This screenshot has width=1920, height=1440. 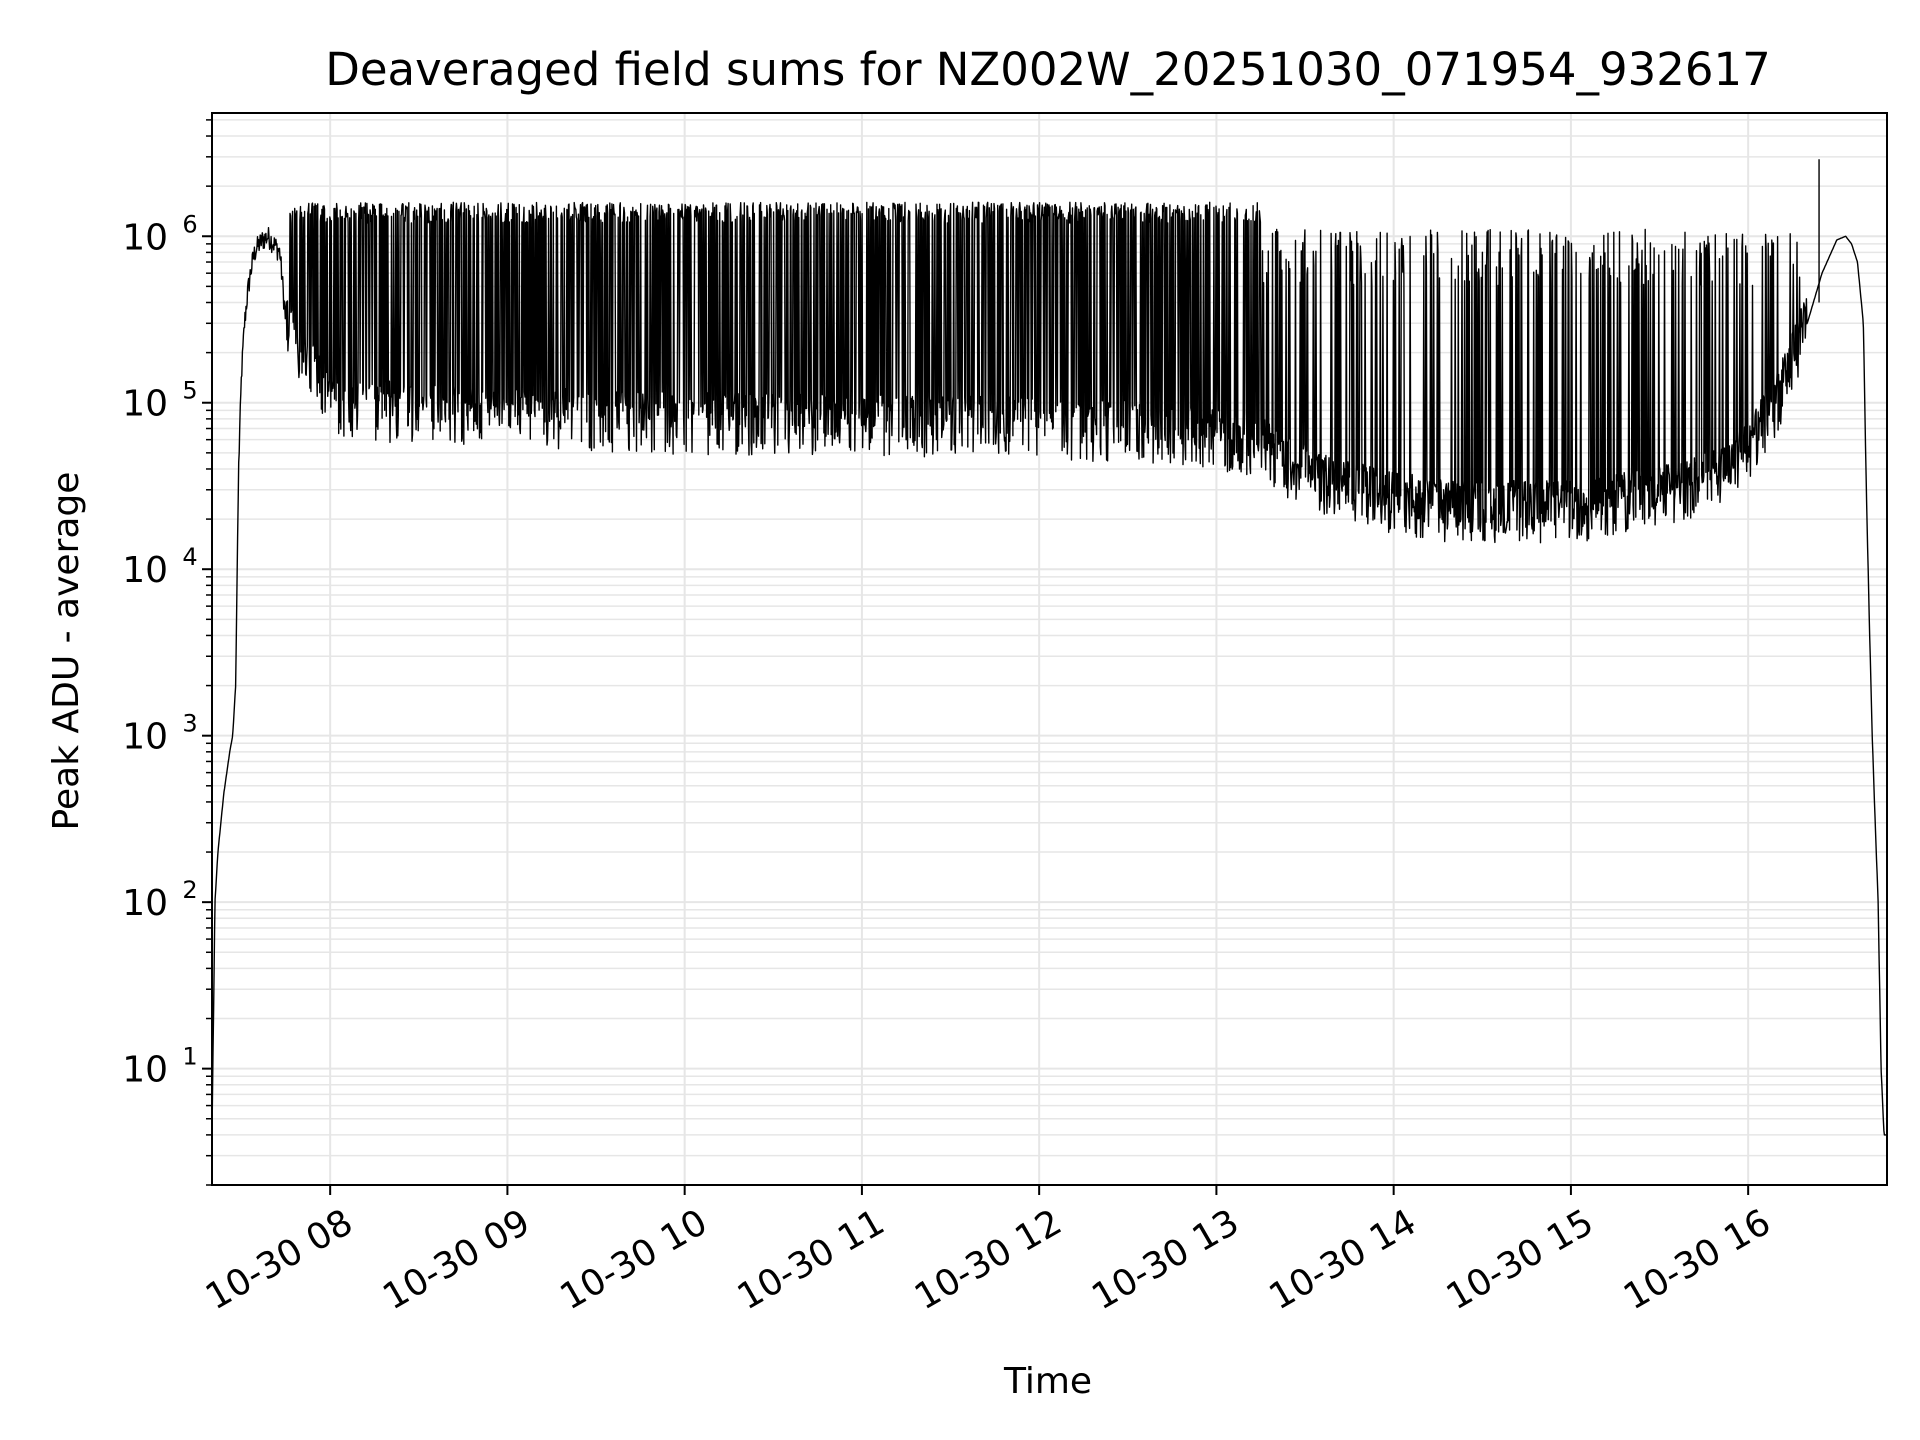 What do you see at coordinates (66, 651) in the screenshot?
I see `y-axis-label: Peak ADU - average` at bounding box center [66, 651].